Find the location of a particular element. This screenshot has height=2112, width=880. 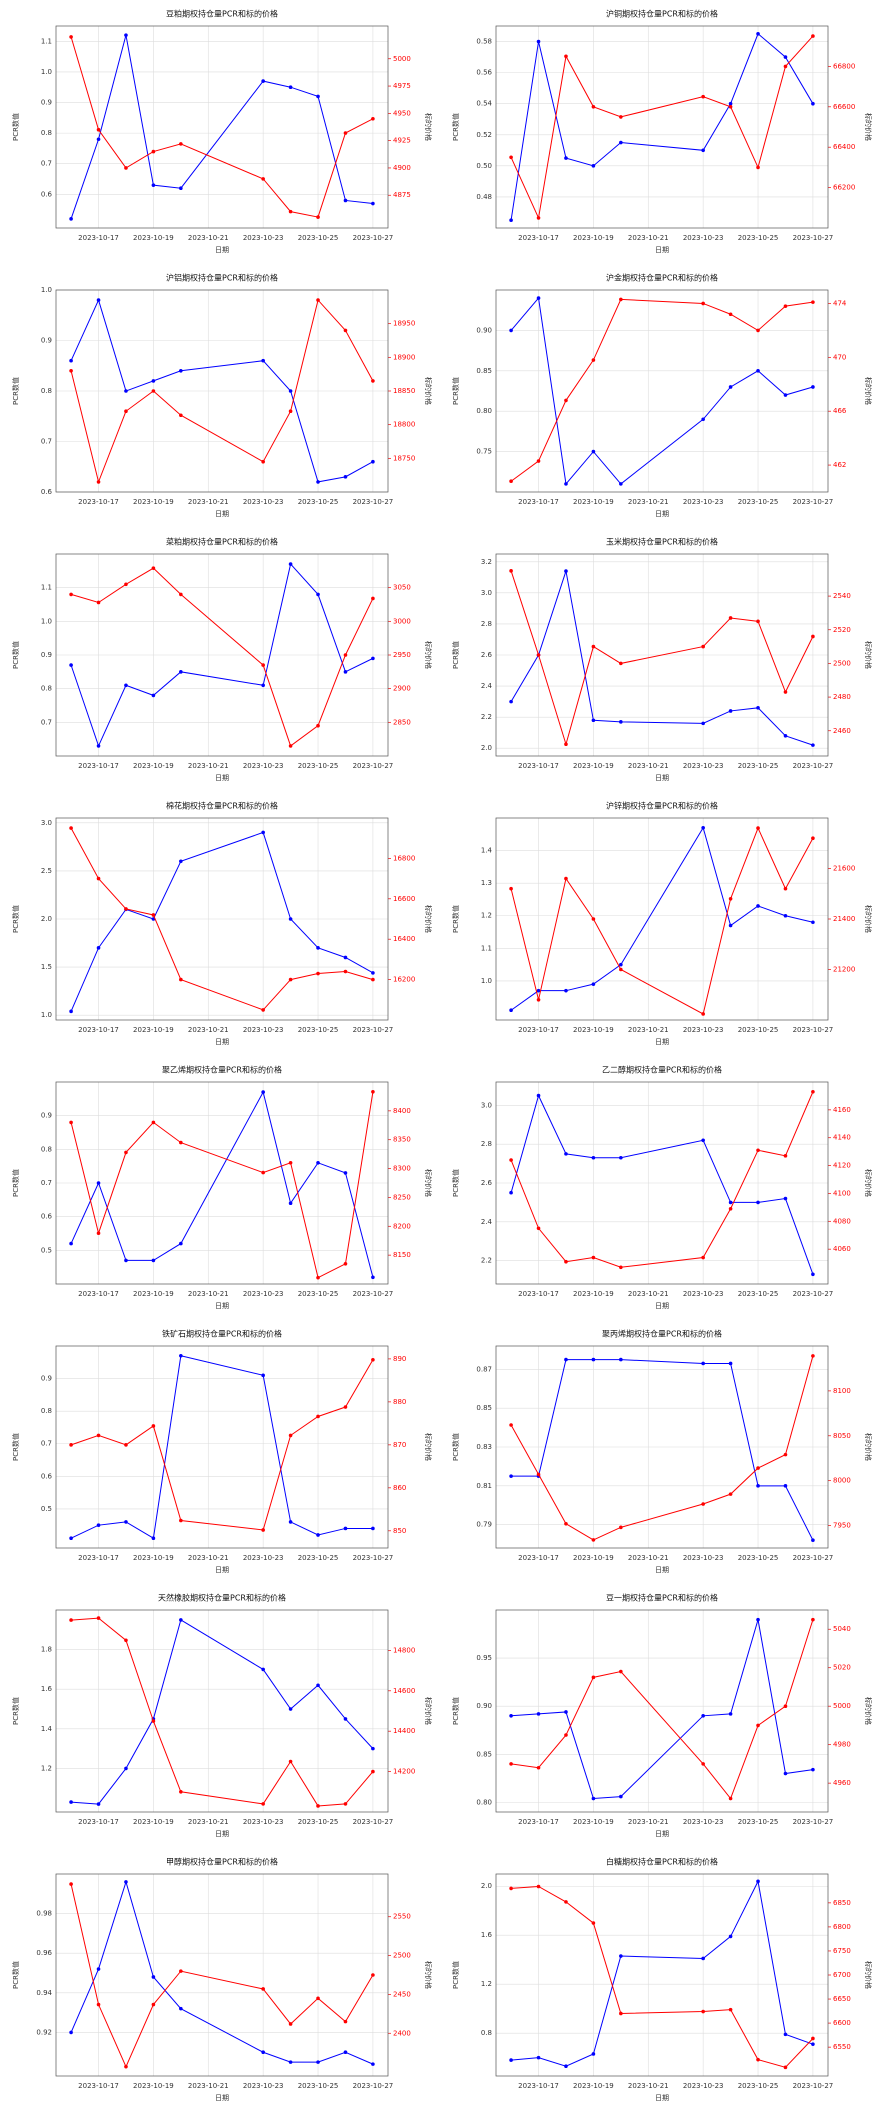

y2-tick-label: 6650 is located at coordinates (842, 1999).